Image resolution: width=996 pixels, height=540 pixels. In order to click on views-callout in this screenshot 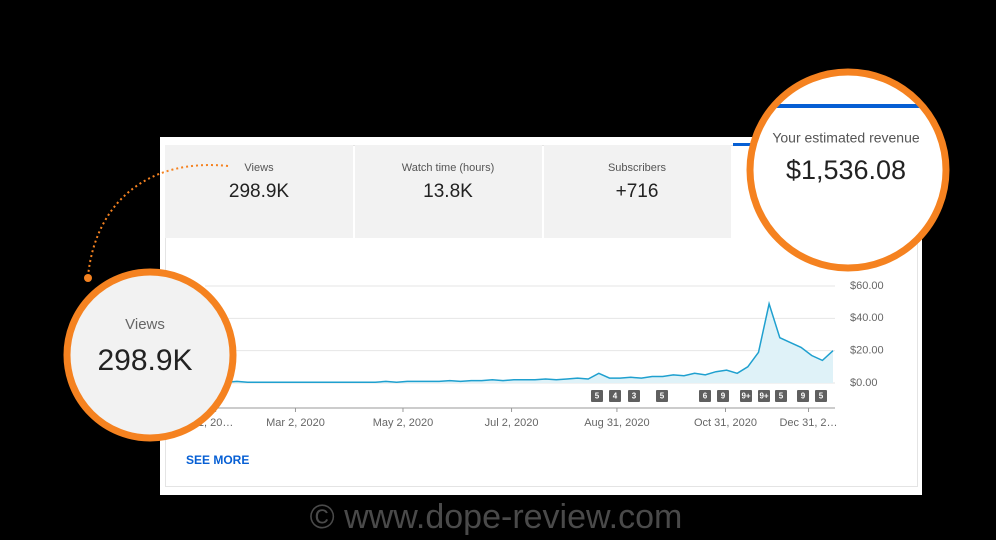, I will do `click(150, 355)`.